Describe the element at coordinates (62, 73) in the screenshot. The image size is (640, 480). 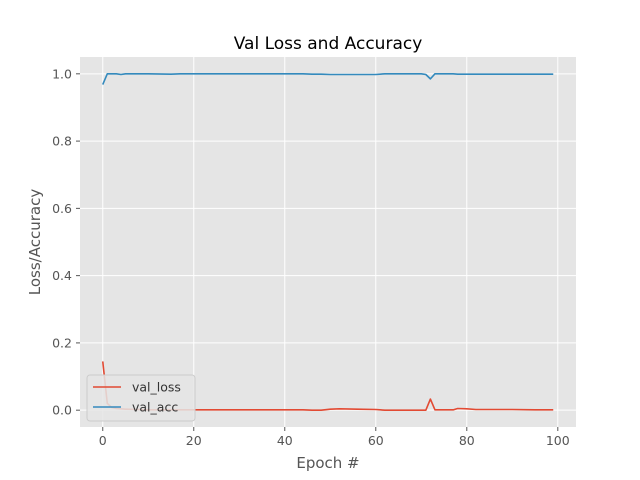
I see `y-tick-label: 1.0` at that location.